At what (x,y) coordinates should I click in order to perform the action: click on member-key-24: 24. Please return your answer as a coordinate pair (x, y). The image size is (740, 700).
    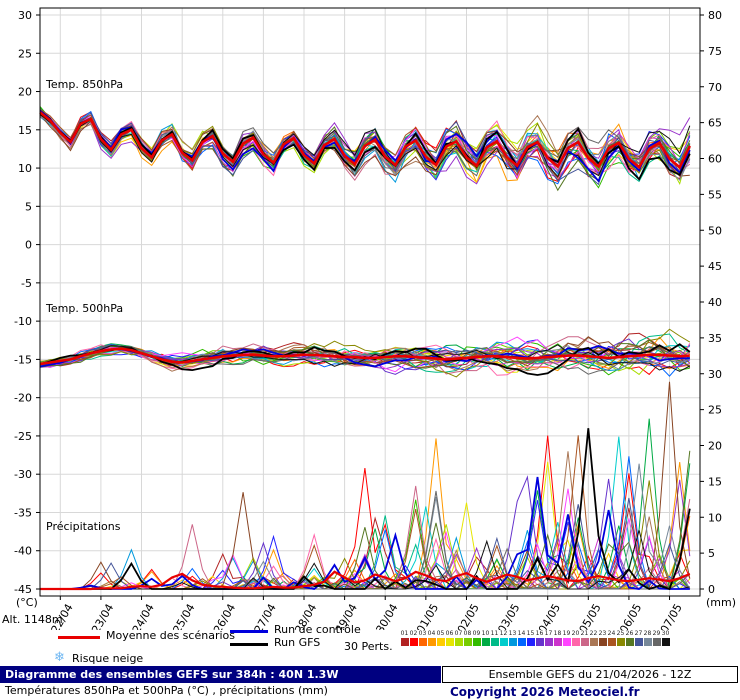
    Looking at the image, I should click on (611, 638).